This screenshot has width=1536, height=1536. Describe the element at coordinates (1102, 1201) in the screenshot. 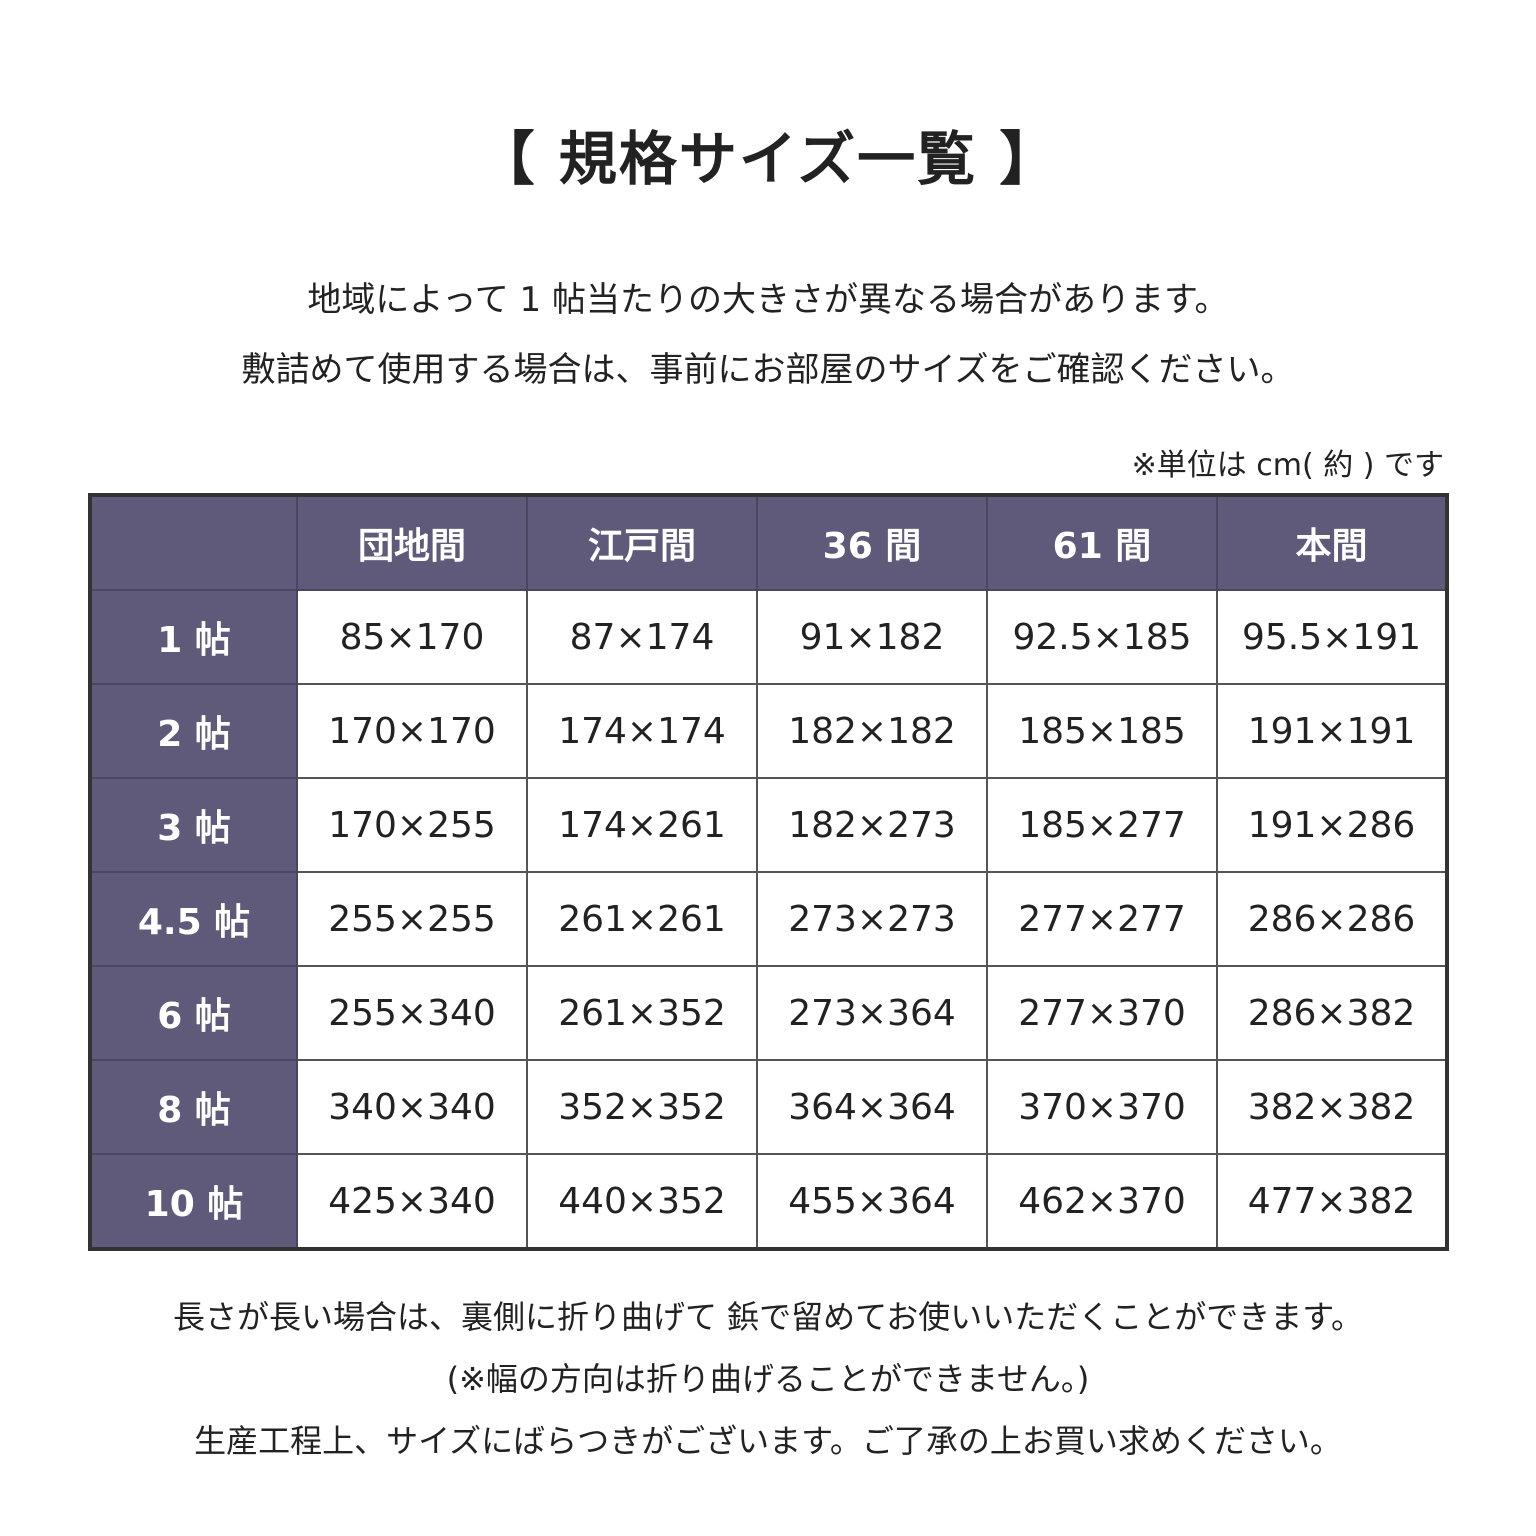

I see `size-cell: 462×370` at that location.